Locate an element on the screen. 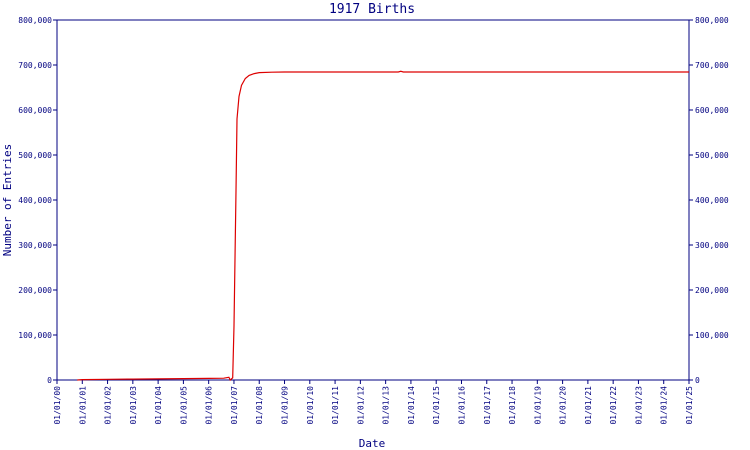 The width and height of the screenshot is (750, 450). x-tick-label: 01/01/05 is located at coordinates (183, 405).